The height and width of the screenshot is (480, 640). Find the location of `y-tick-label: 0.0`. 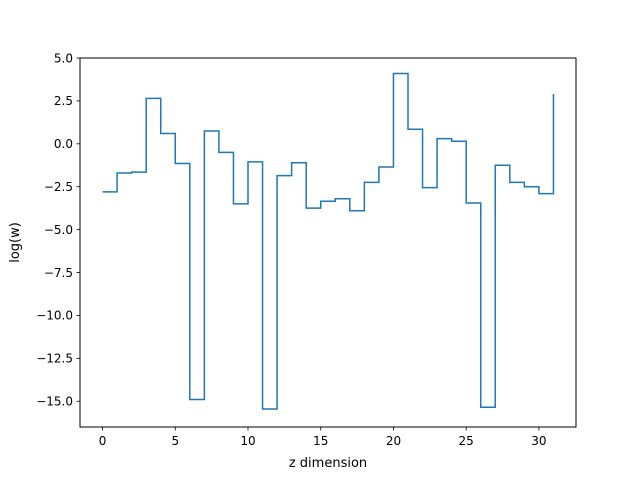

y-tick-label: 0.0 is located at coordinates (63, 144).